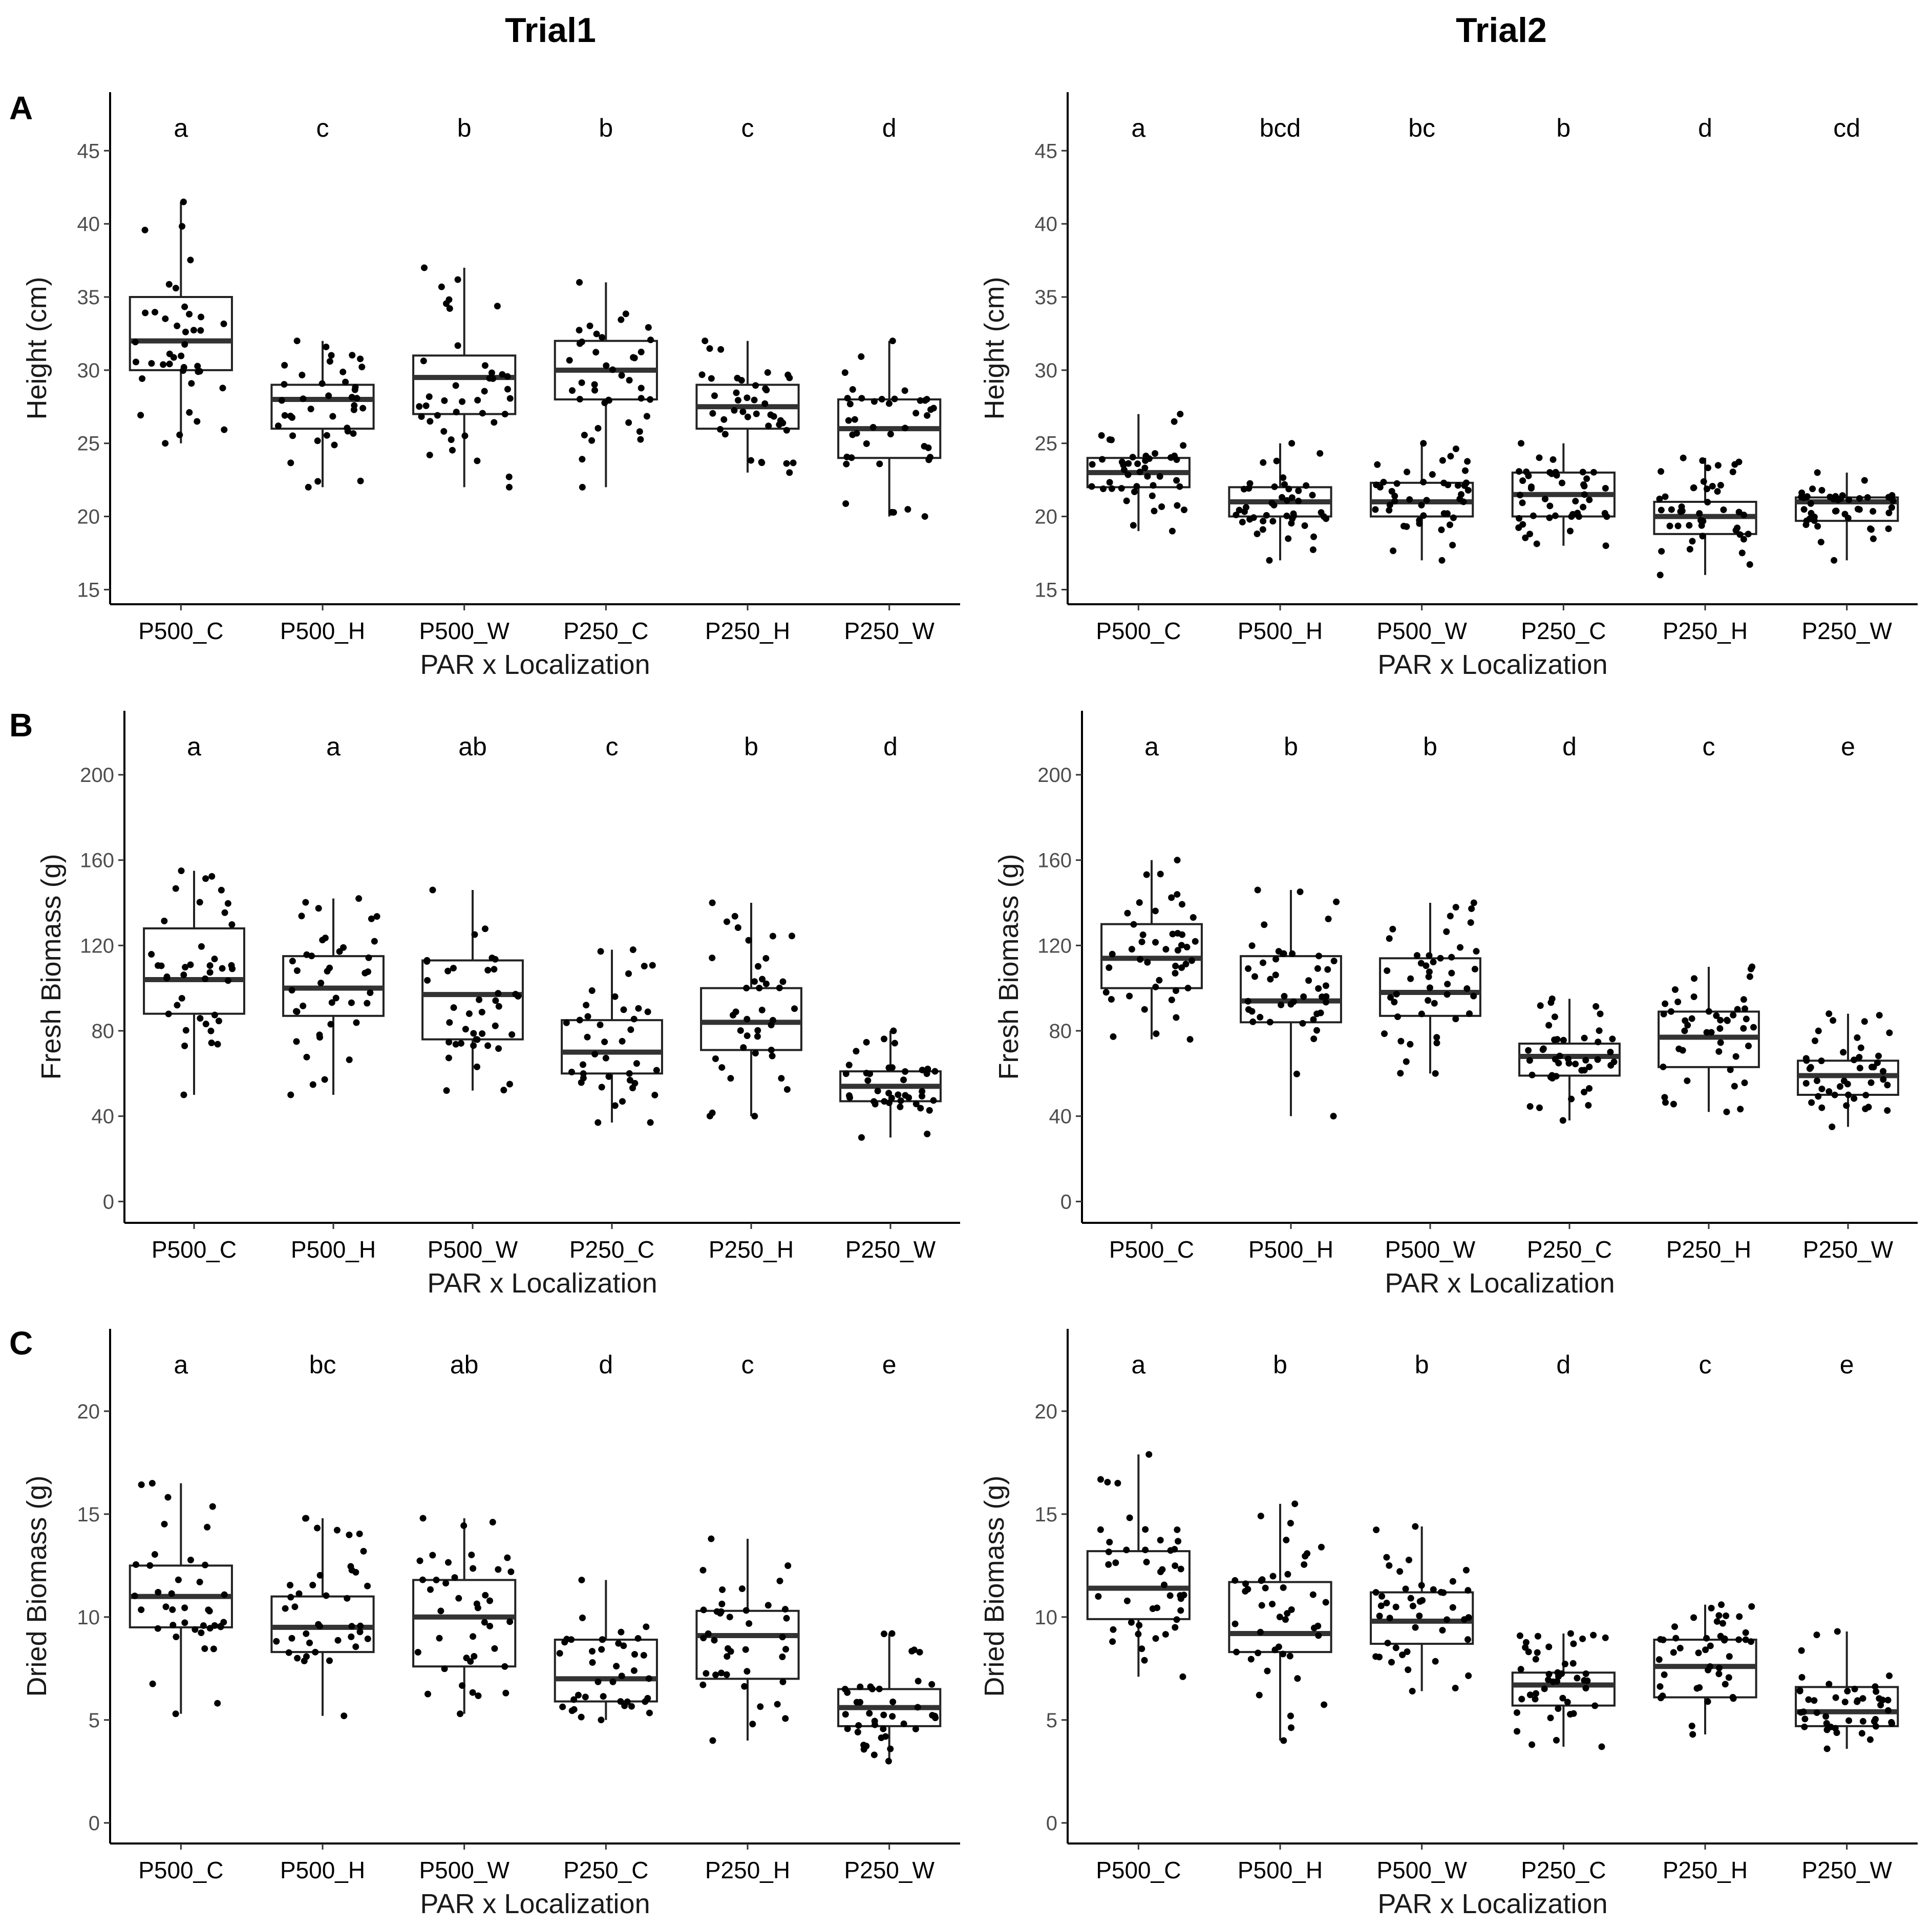 The width and height of the screenshot is (1932, 1929). I want to click on significance-letter: a, so click(1138, 1364).